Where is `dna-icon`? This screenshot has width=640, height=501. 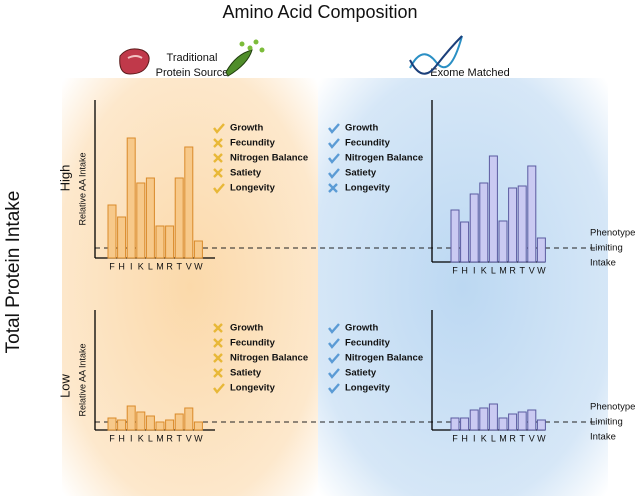
dna-icon is located at coordinates (436, 55).